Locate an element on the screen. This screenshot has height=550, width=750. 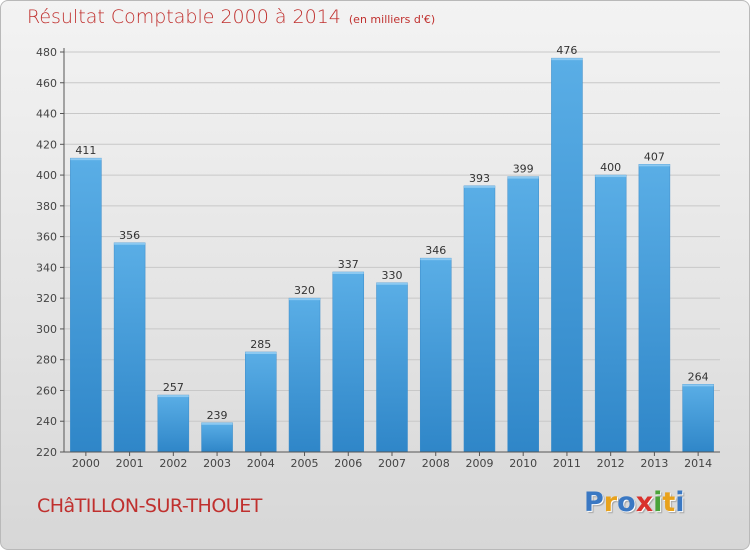
bar-2002 is located at coordinates (173, 423).